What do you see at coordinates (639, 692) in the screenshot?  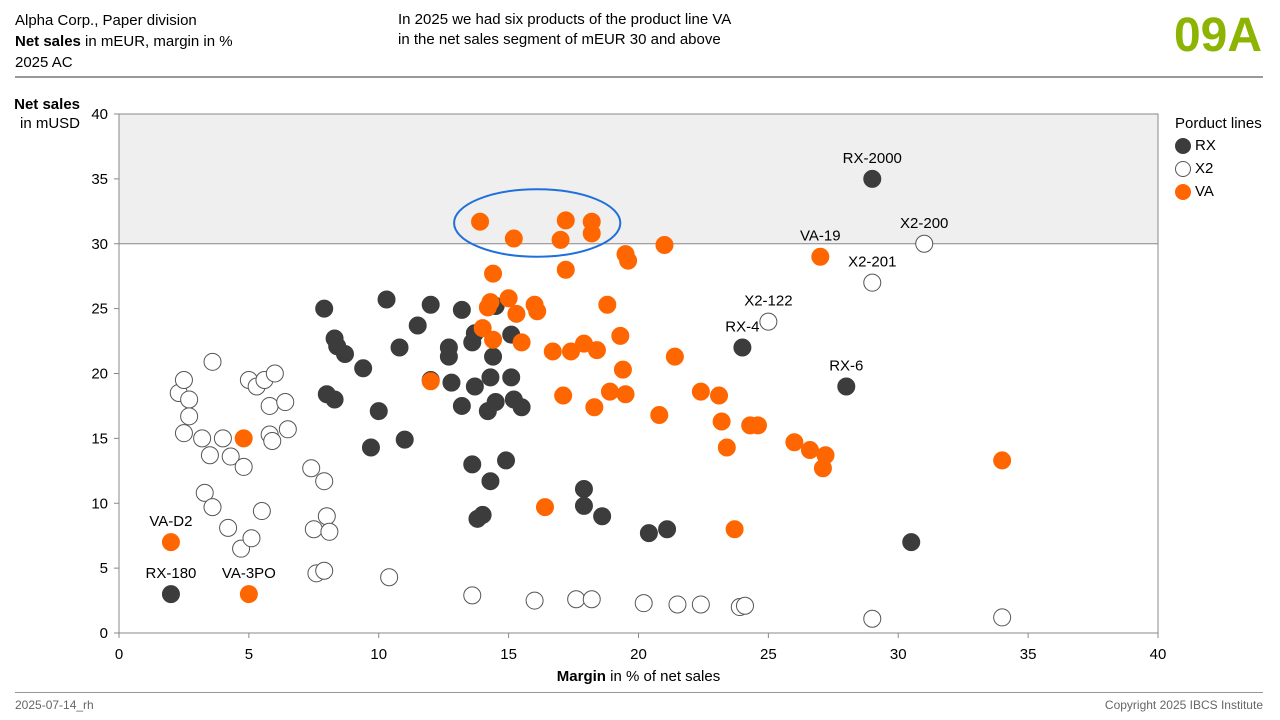 I see `footer-divider` at bounding box center [639, 692].